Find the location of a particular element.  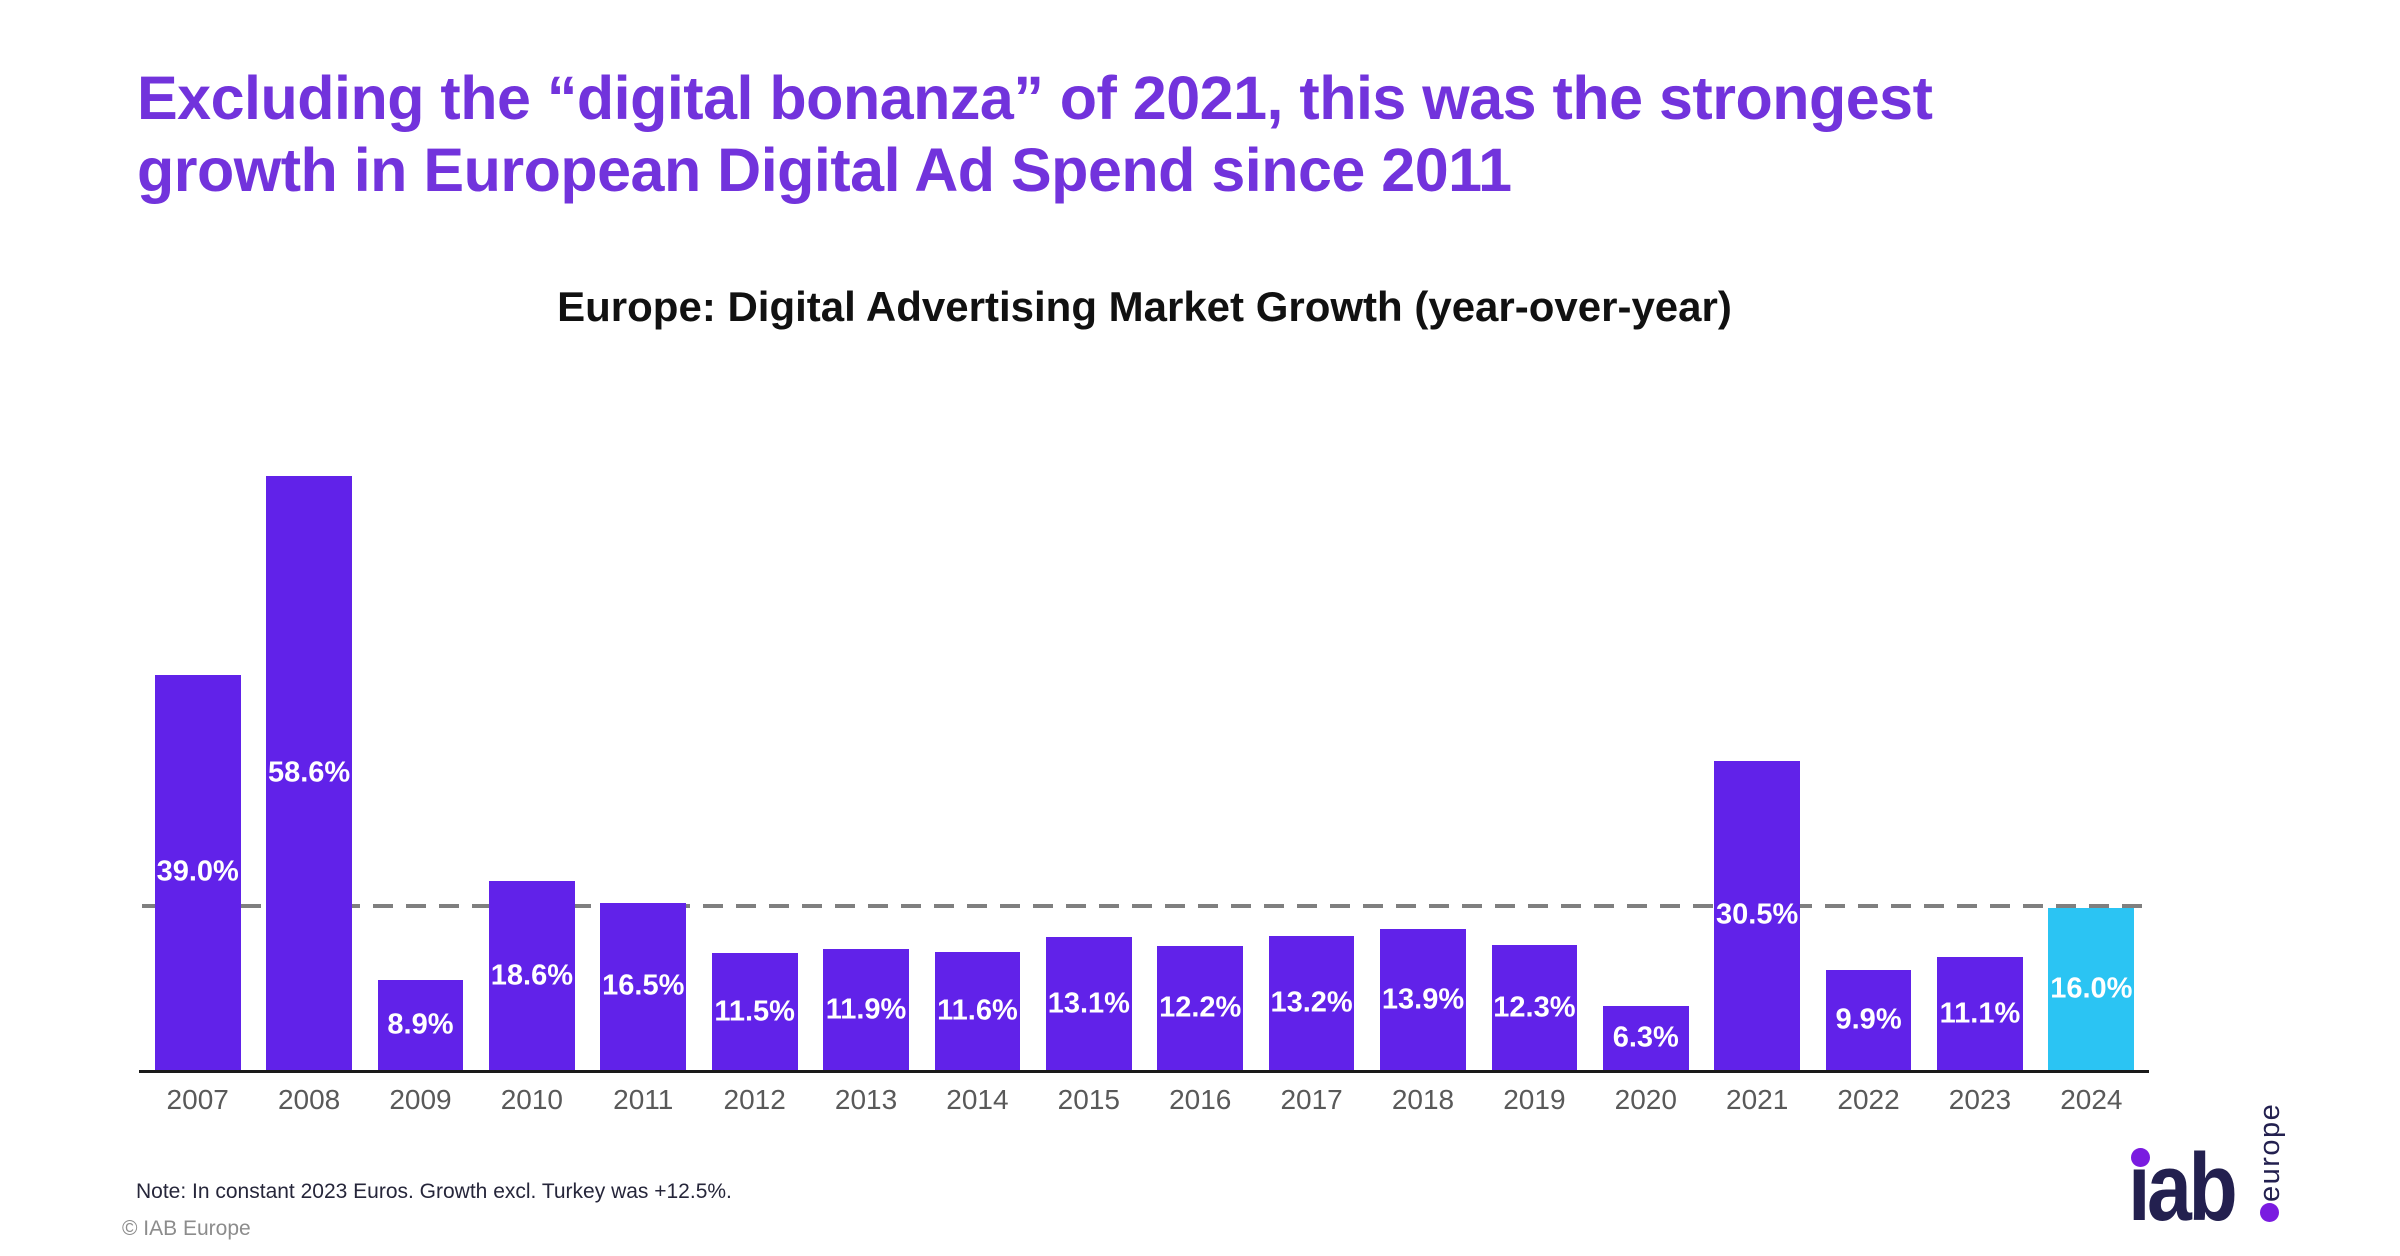

x-axis-line is located at coordinates (1144, 1071).